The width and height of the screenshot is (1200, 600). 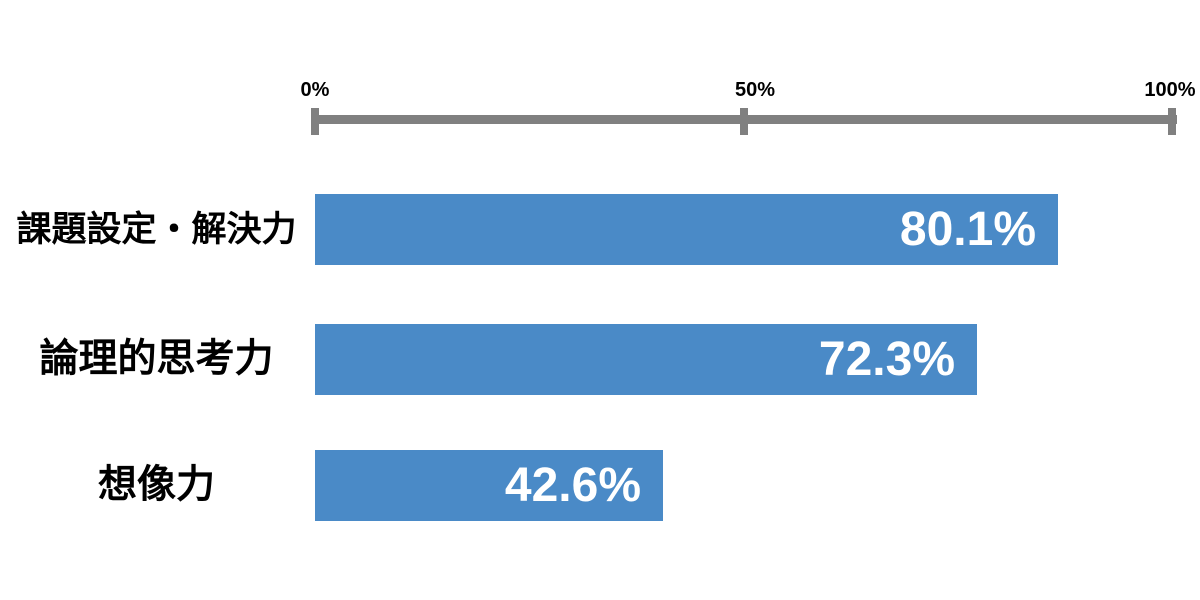 I want to click on bar-row: 課題設定・解決力 80.1%, so click(x=600, y=229).